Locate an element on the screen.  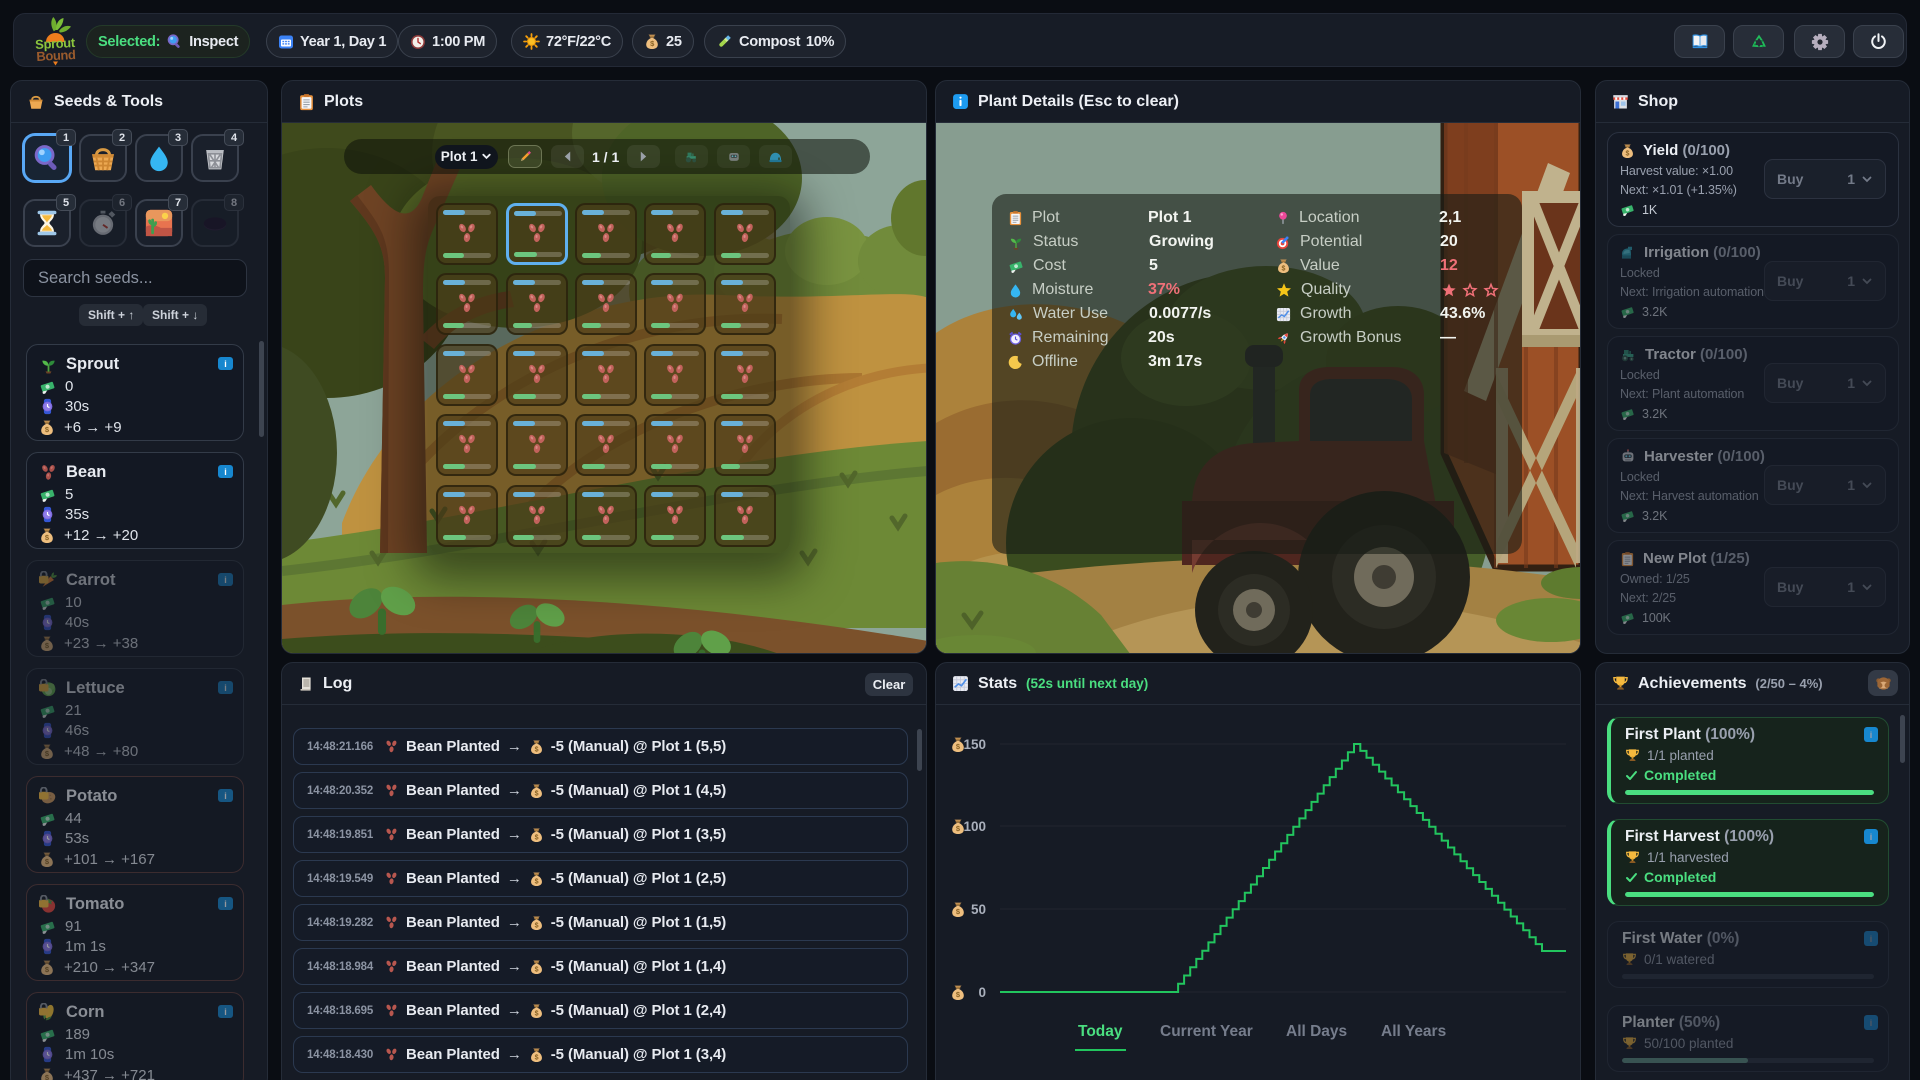
svg-text: Bound is located at coordinates (56, 55).